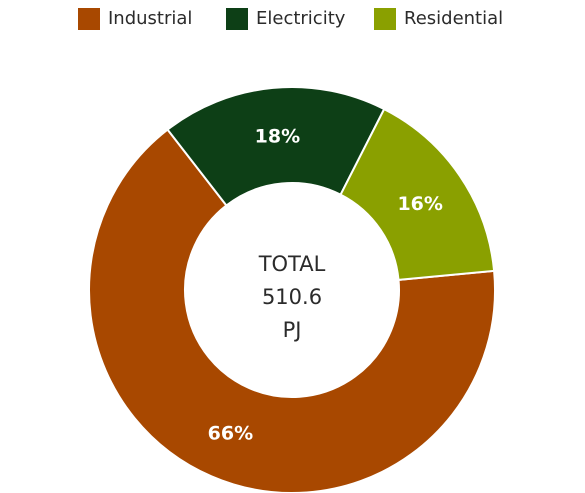 This screenshot has height=493, width=585. I want to click on center-total-value: 510.6, so click(292, 297).